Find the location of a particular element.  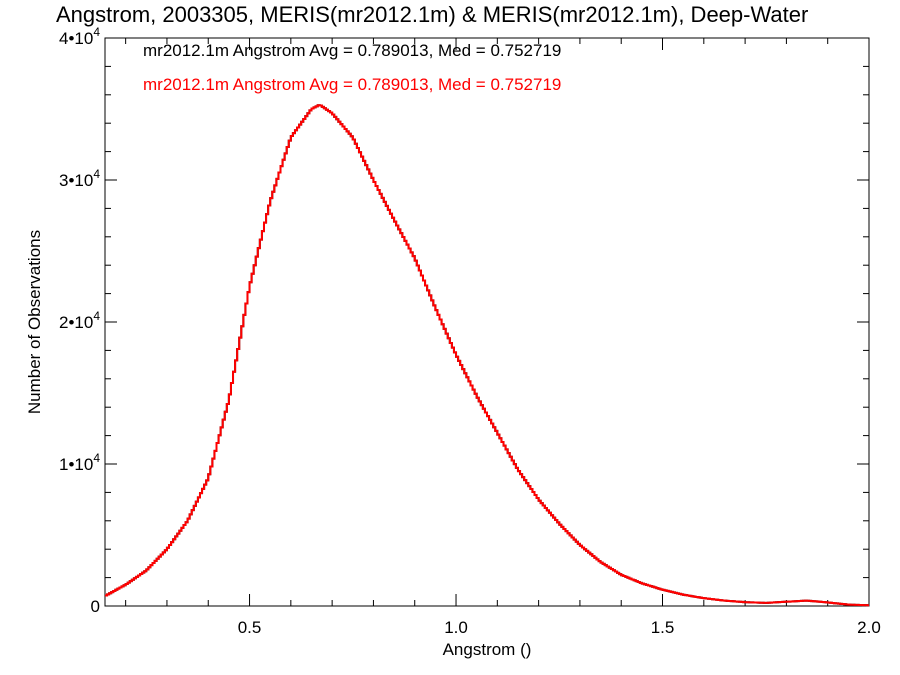

x-axis-label: Angstrom () is located at coordinates (487, 649).